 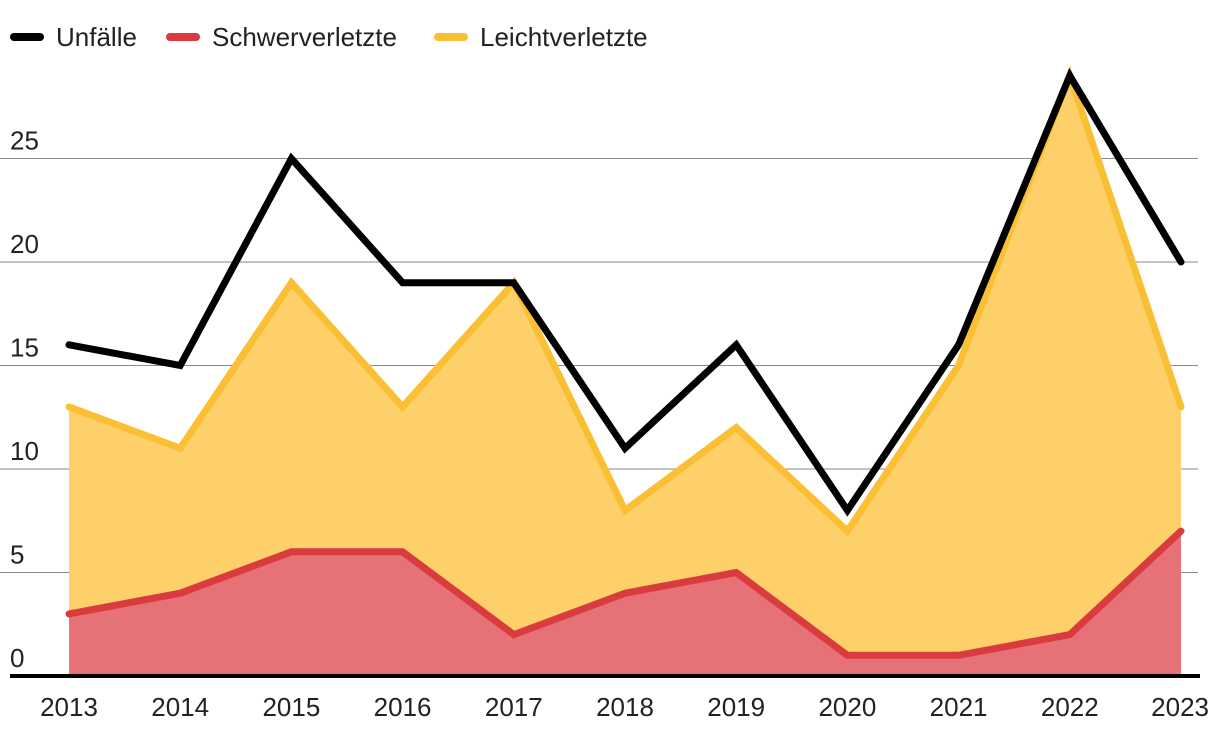 I want to click on x-tick-label: 2020, so click(x=847, y=707).